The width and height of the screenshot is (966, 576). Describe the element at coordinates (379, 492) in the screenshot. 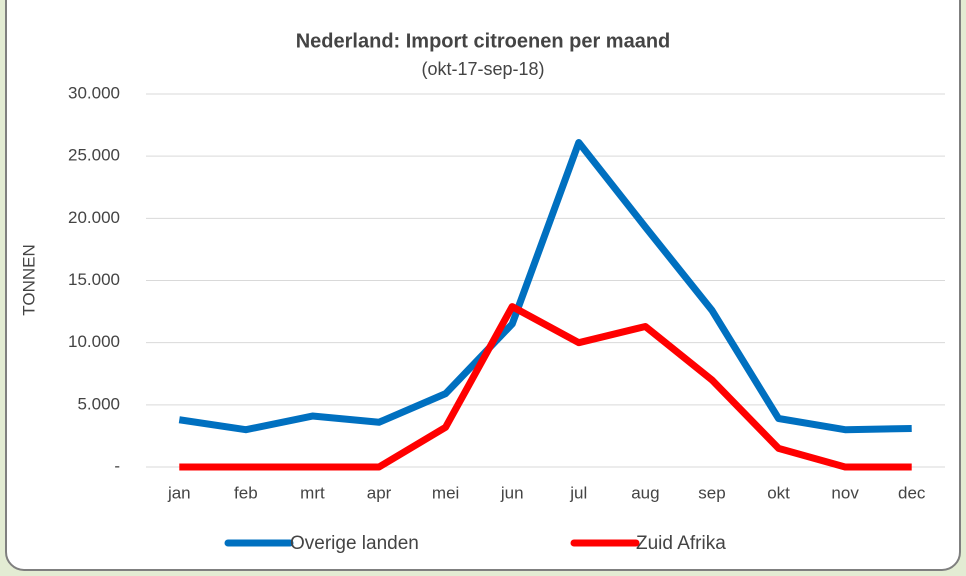

I see `x-tick-label: apr` at that location.